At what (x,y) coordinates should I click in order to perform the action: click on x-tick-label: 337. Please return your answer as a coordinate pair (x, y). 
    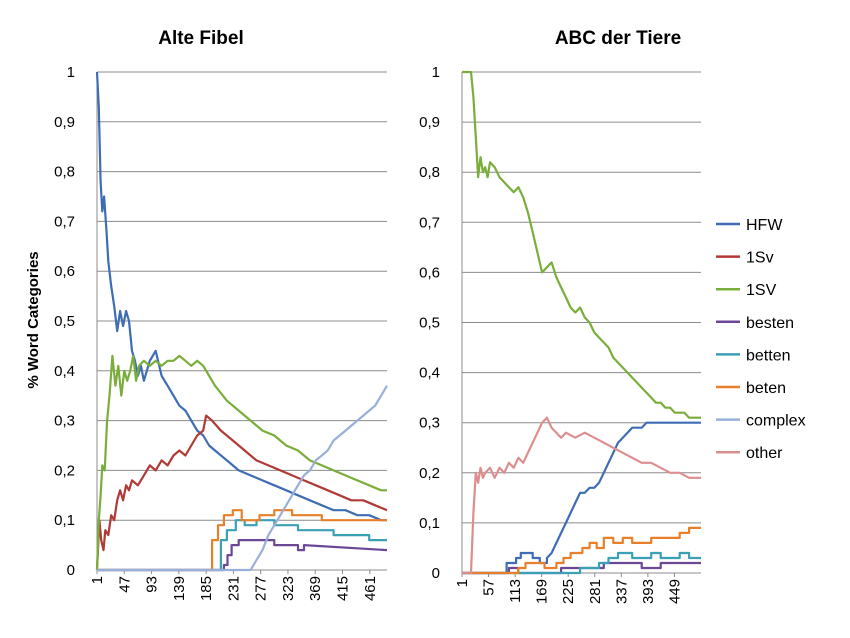
    Looking at the image, I should click on (621, 591).